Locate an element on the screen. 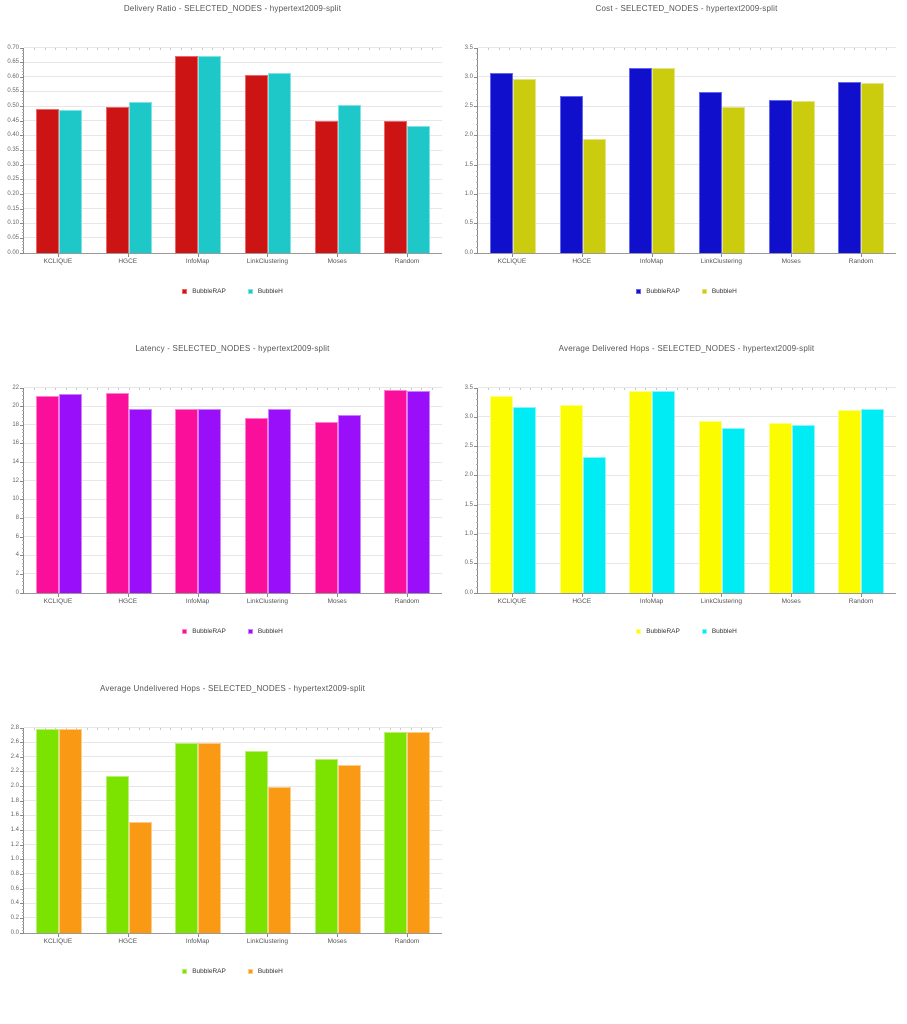  bar-bubbleh-moses is located at coordinates (349, 848).